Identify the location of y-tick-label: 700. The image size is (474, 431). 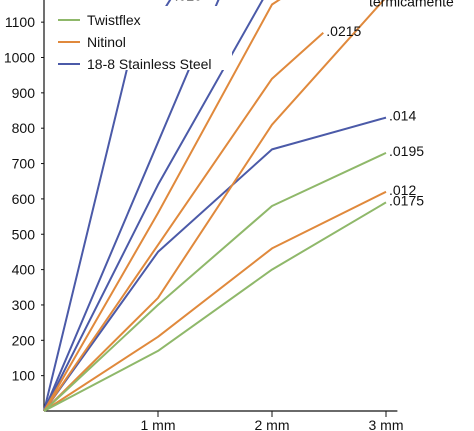
(24, 164).